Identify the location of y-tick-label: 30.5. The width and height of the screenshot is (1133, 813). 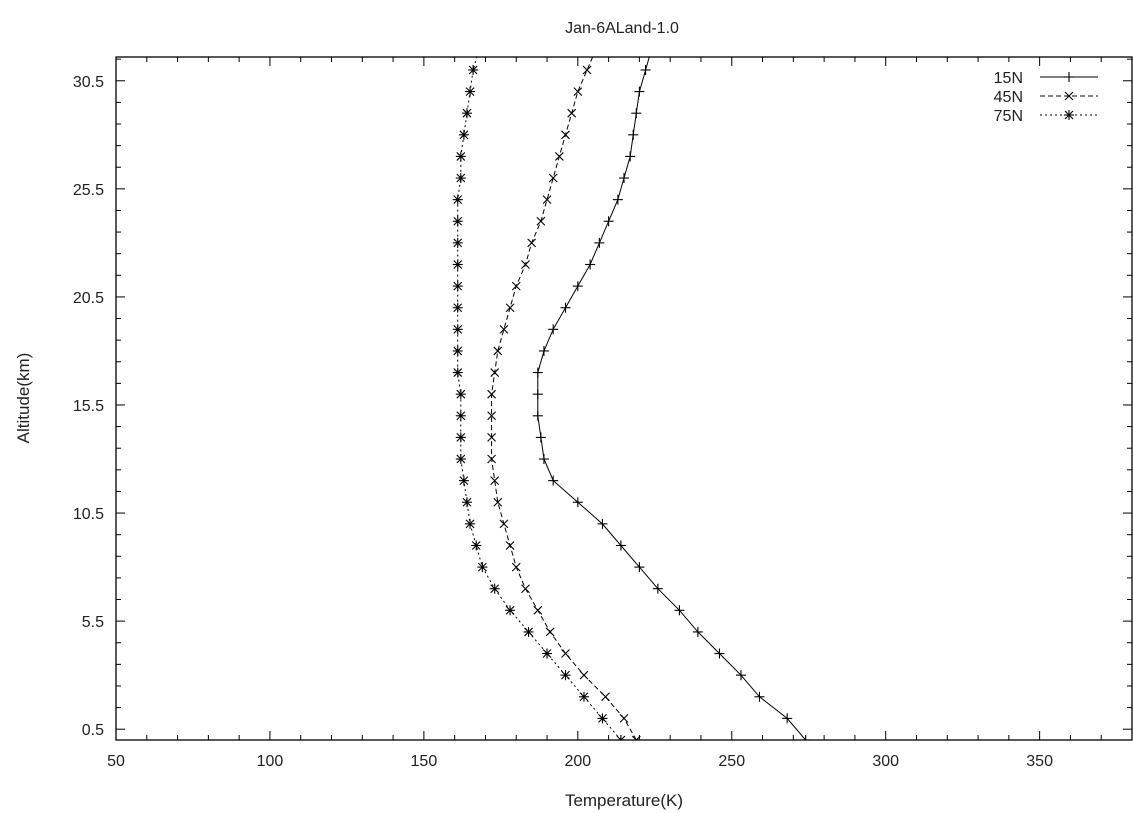
(88, 82).